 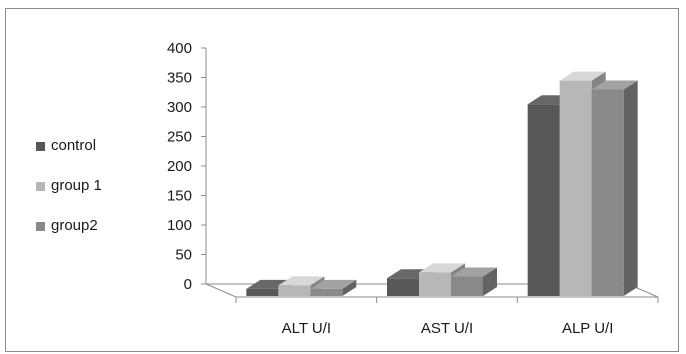 I want to click on y-tick-label-1: 50, so click(x=183, y=255).